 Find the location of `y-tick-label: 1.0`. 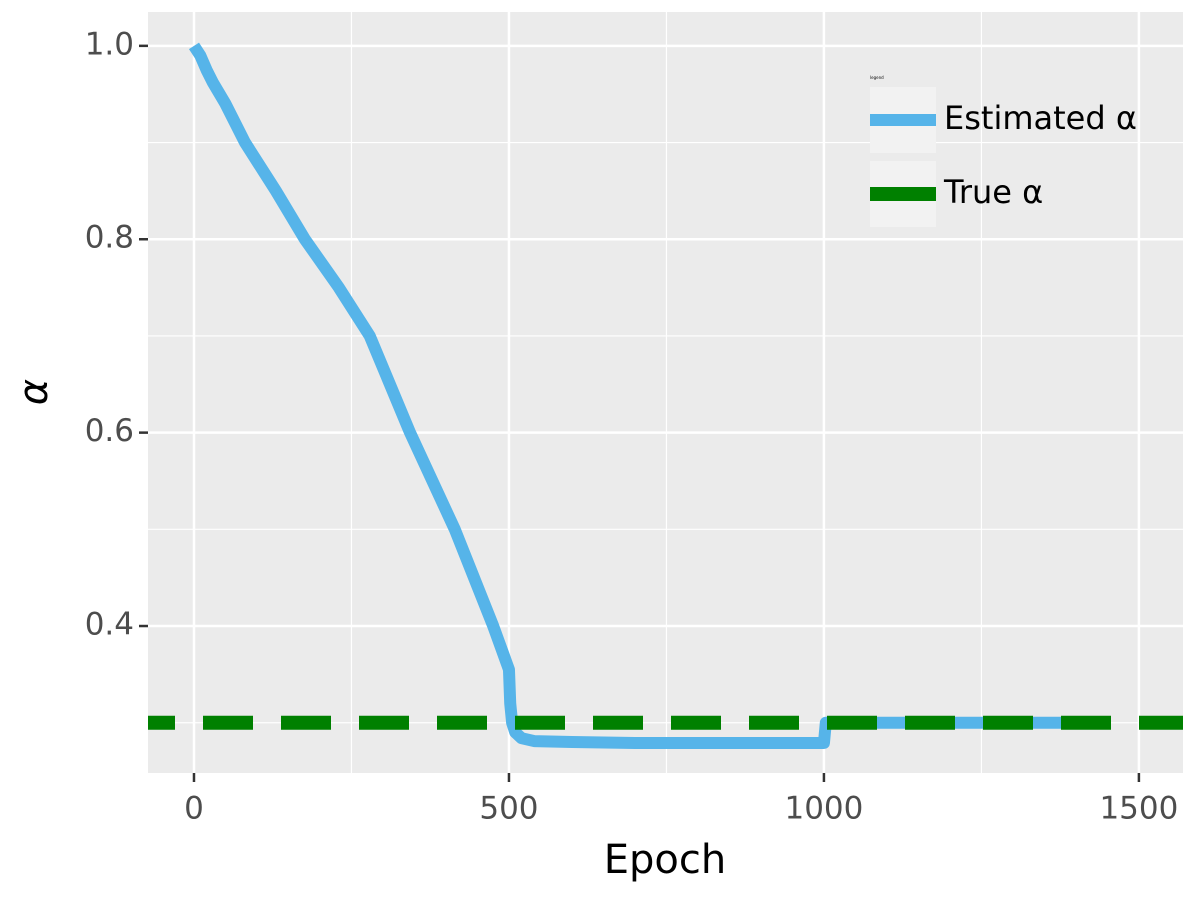

y-tick-label: 1.0 is located at coordinates (109, 44).